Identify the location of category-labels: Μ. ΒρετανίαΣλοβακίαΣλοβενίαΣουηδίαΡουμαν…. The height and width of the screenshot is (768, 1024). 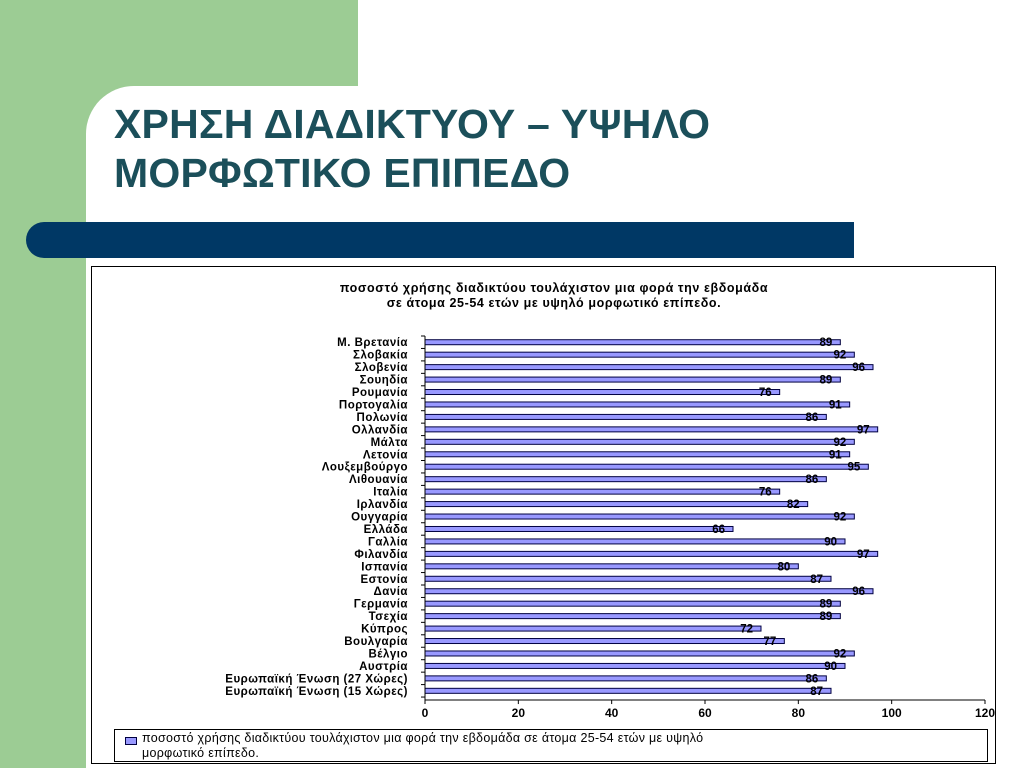
(317, 517).